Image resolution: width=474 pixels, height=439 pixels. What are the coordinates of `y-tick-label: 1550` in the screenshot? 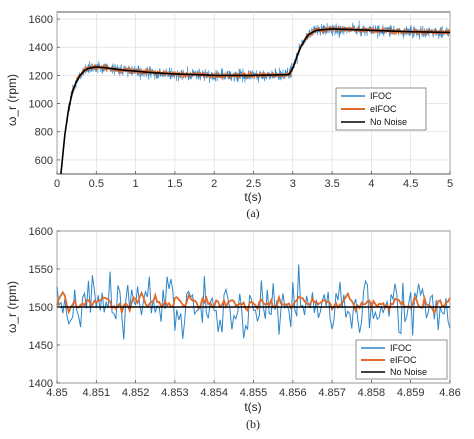 It's located at (41, 270).